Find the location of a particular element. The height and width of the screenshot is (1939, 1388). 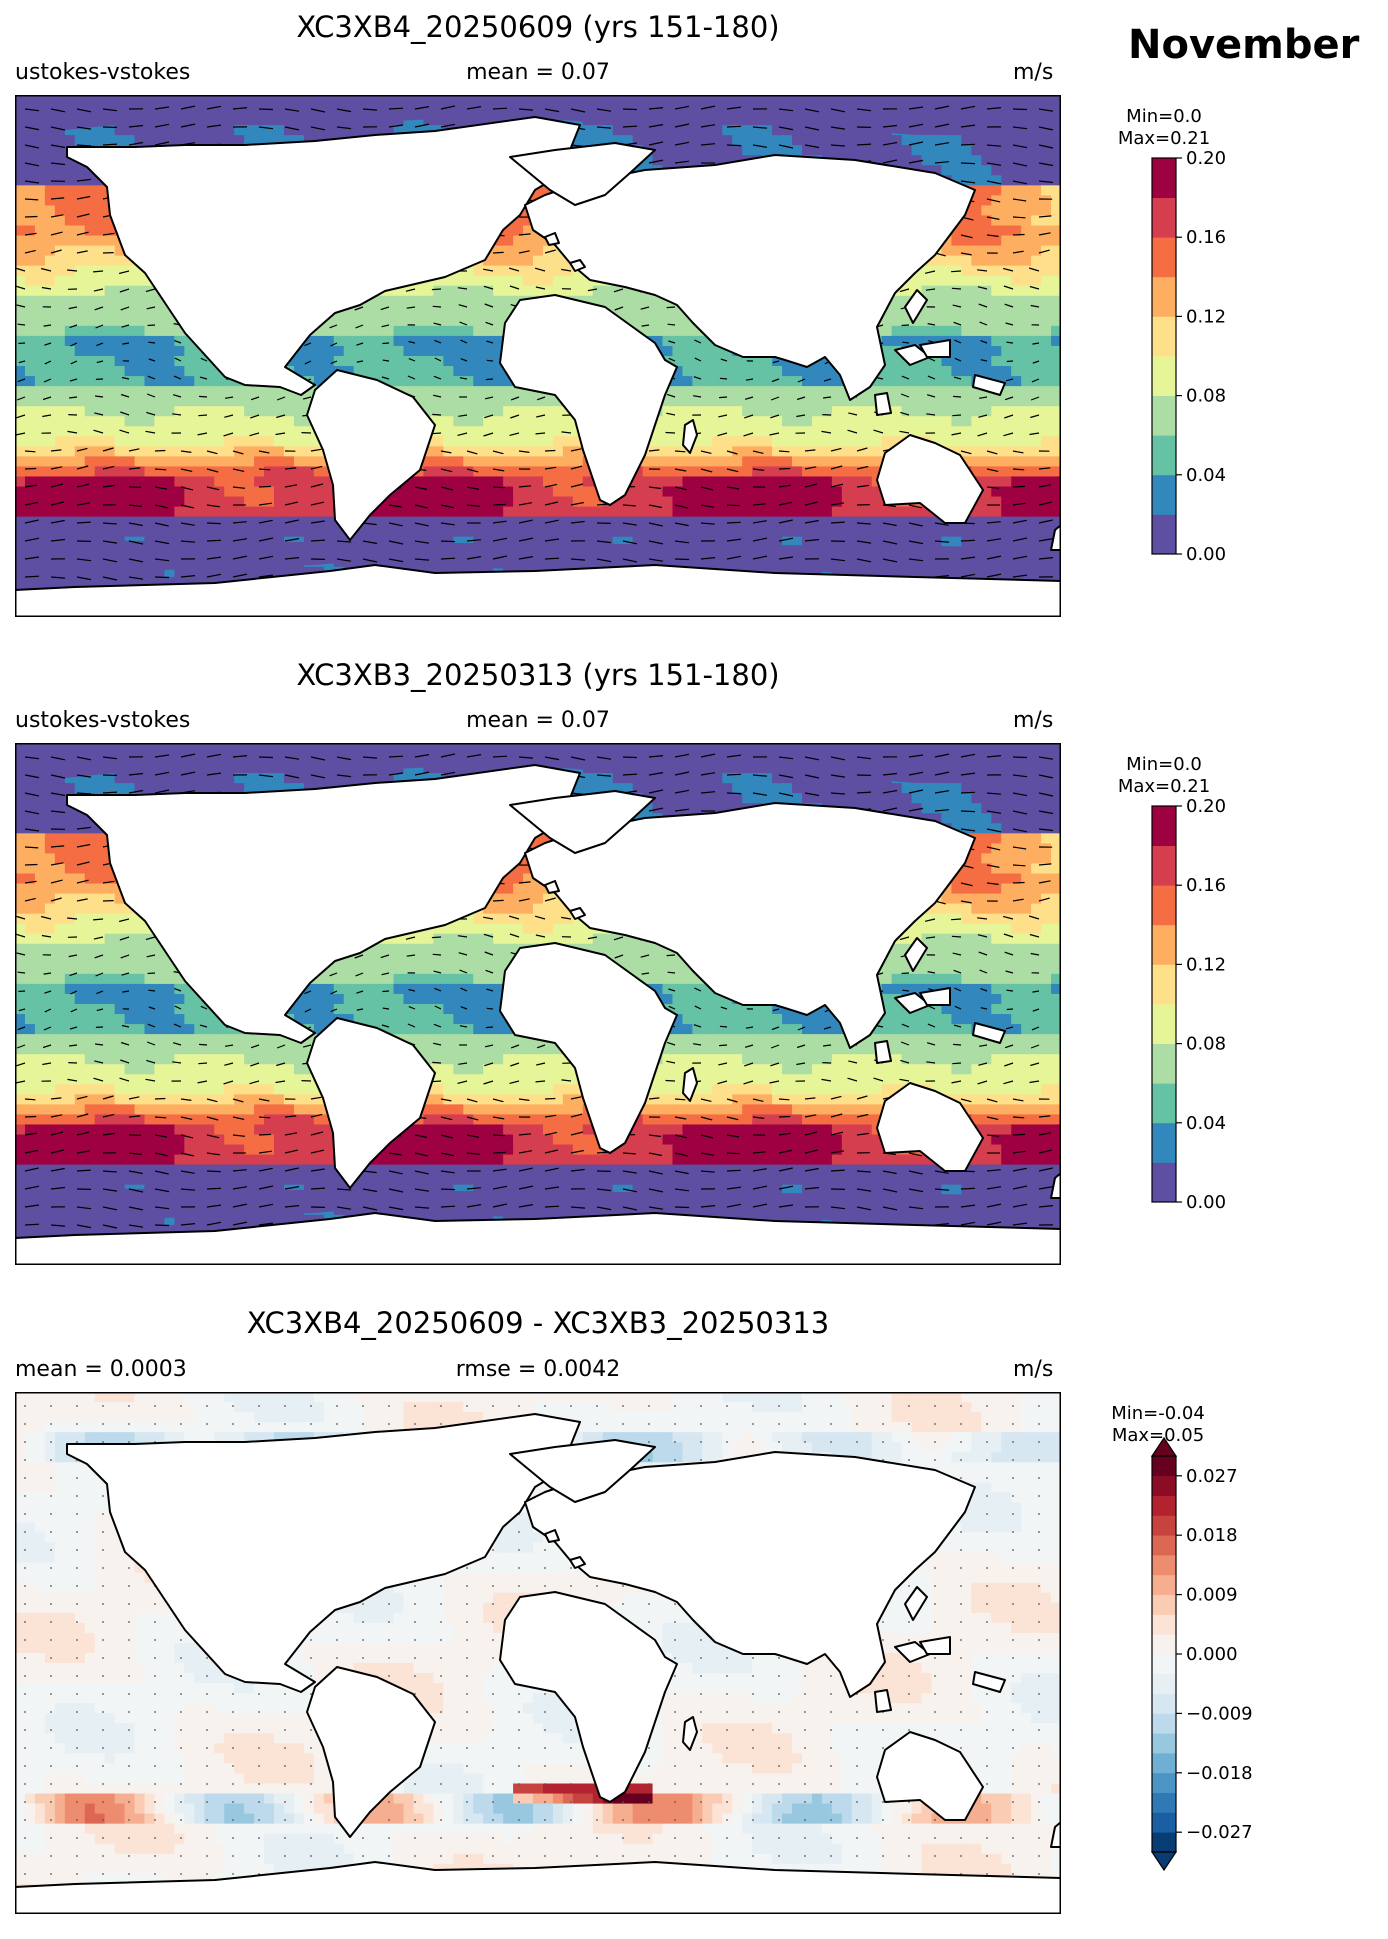

panel-2-map-australia is located at coordinates (930, 1127).